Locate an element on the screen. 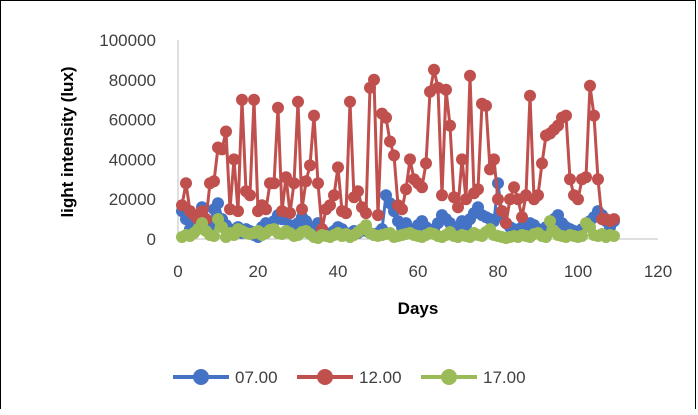  x-tick-label: 0 is located at coordinates (177, 271).